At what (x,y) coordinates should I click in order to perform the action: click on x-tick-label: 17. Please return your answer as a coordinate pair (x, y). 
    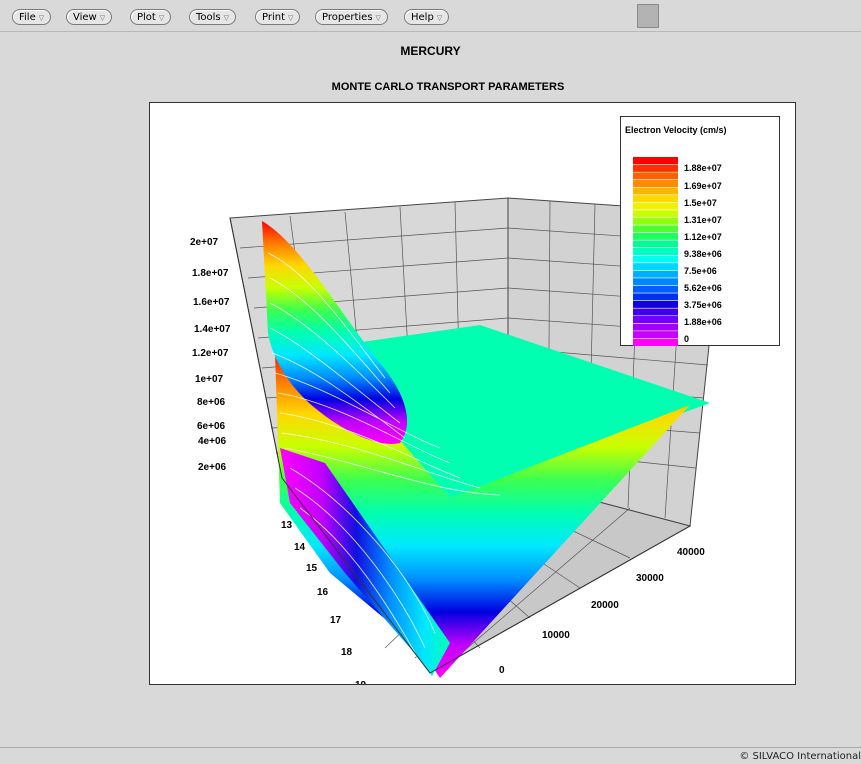
    Looking at the image, I should click on (336, 620).